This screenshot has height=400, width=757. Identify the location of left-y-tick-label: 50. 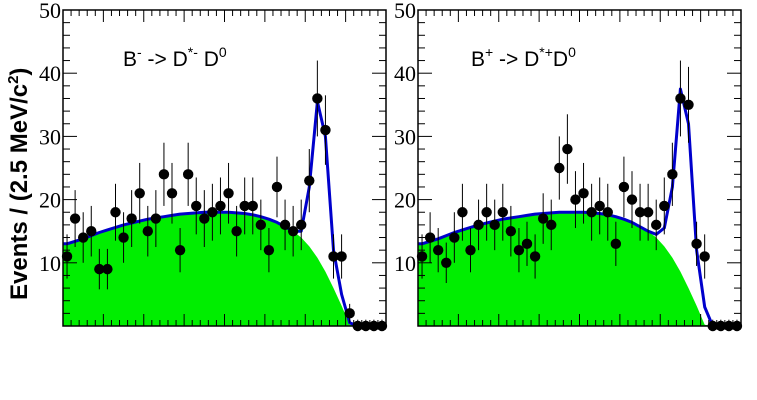
(50, 11).